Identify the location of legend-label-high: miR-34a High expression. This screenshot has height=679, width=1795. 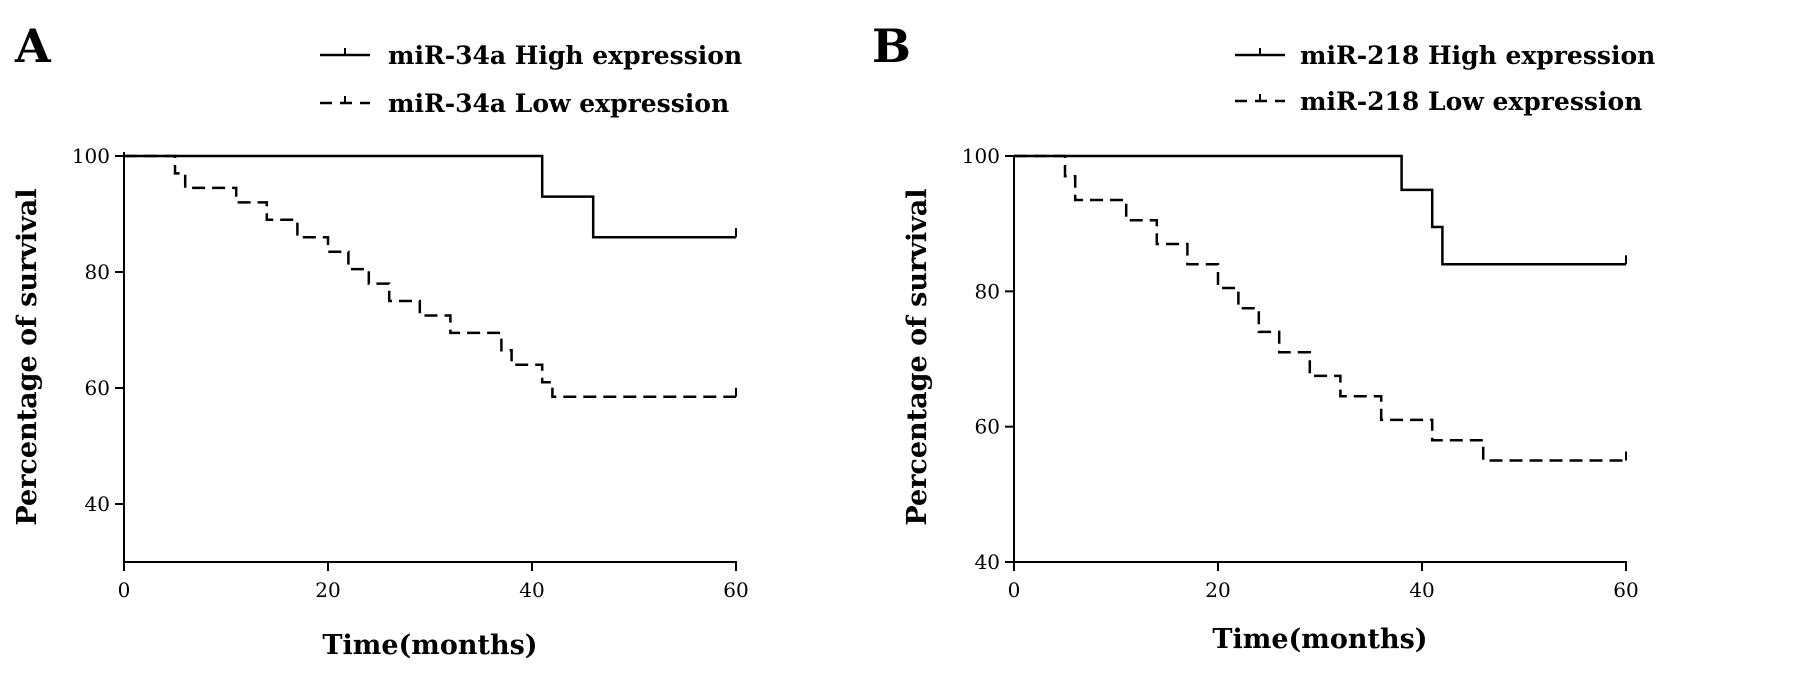
(565, 55).